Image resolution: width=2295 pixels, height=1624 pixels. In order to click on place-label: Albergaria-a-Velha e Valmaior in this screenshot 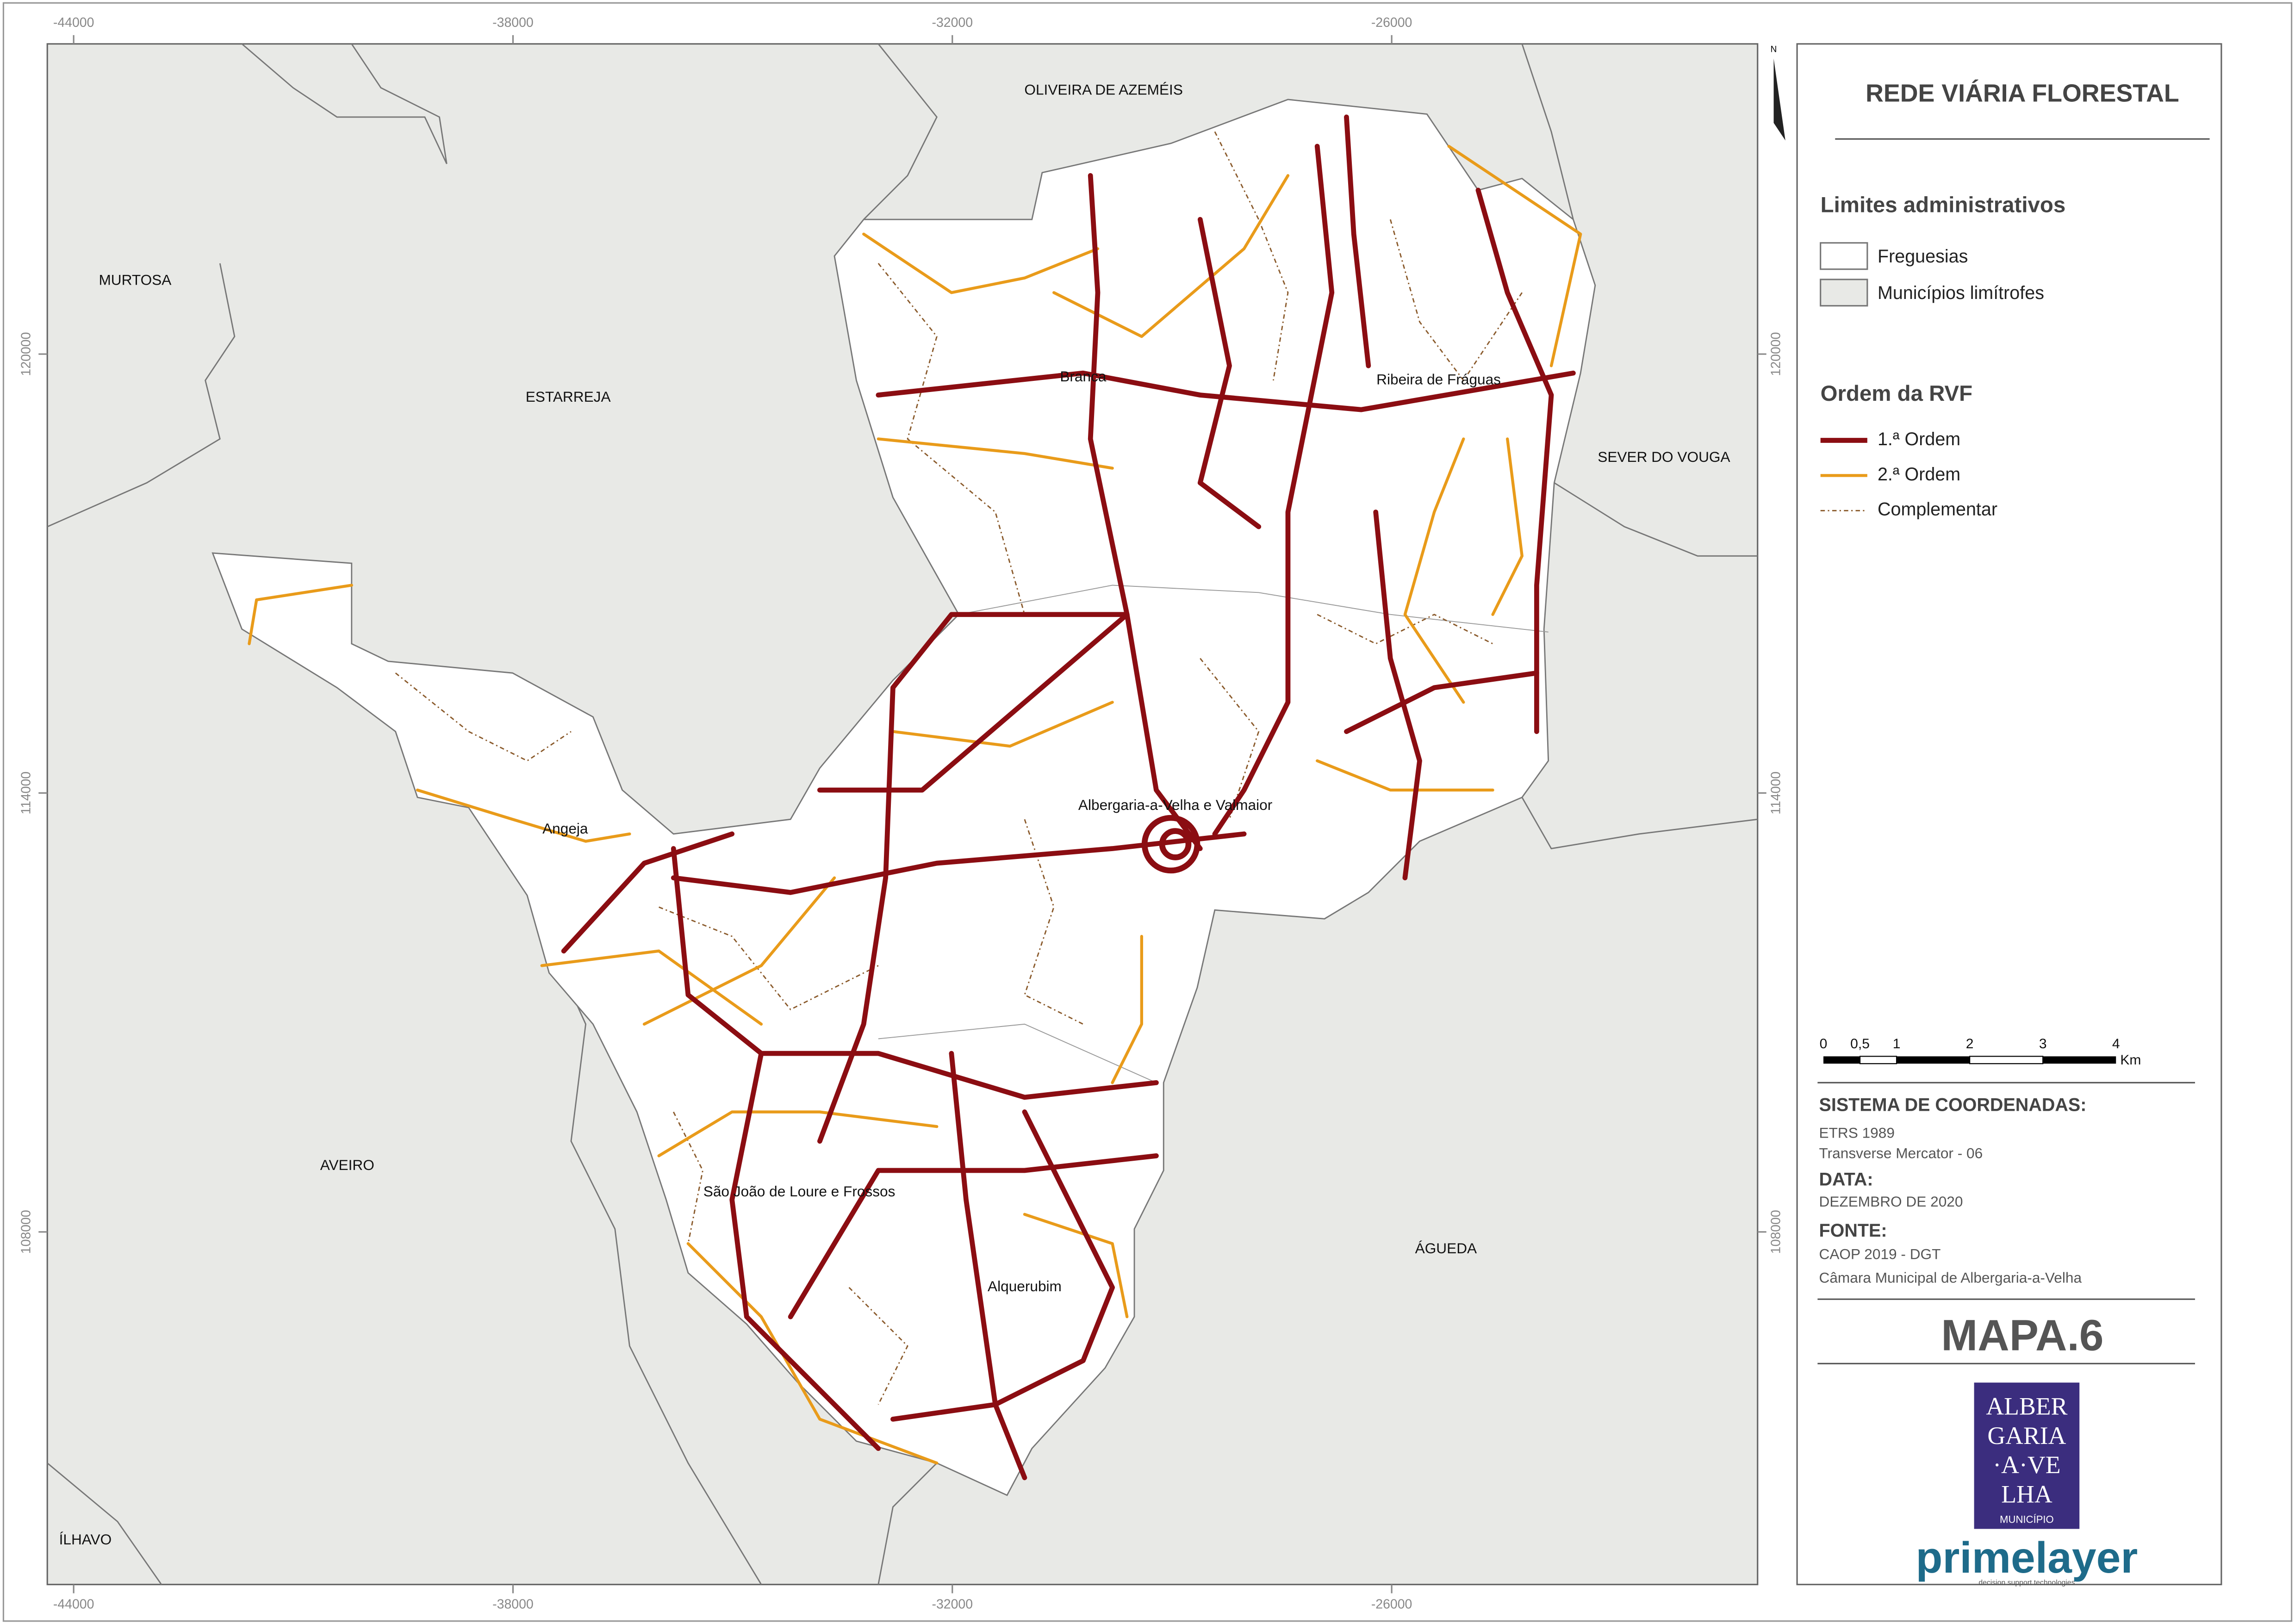, I will do `click(1175, 804)`.